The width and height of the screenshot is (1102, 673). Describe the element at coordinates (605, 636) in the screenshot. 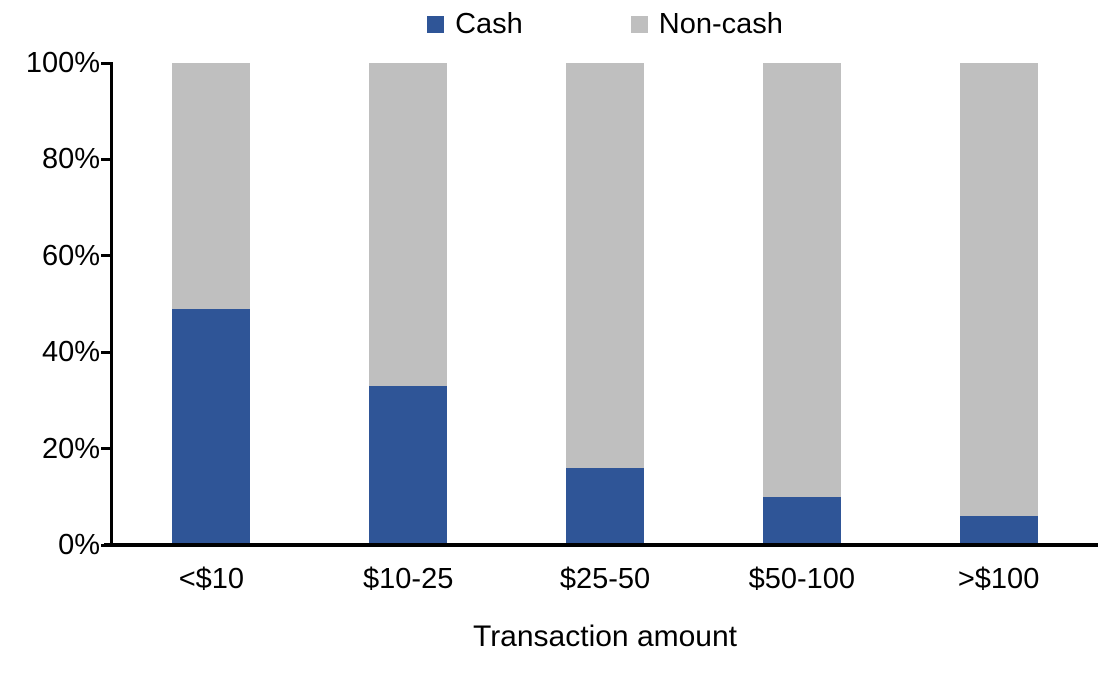

I see `x-axis-title: Transaction amount` at that location.